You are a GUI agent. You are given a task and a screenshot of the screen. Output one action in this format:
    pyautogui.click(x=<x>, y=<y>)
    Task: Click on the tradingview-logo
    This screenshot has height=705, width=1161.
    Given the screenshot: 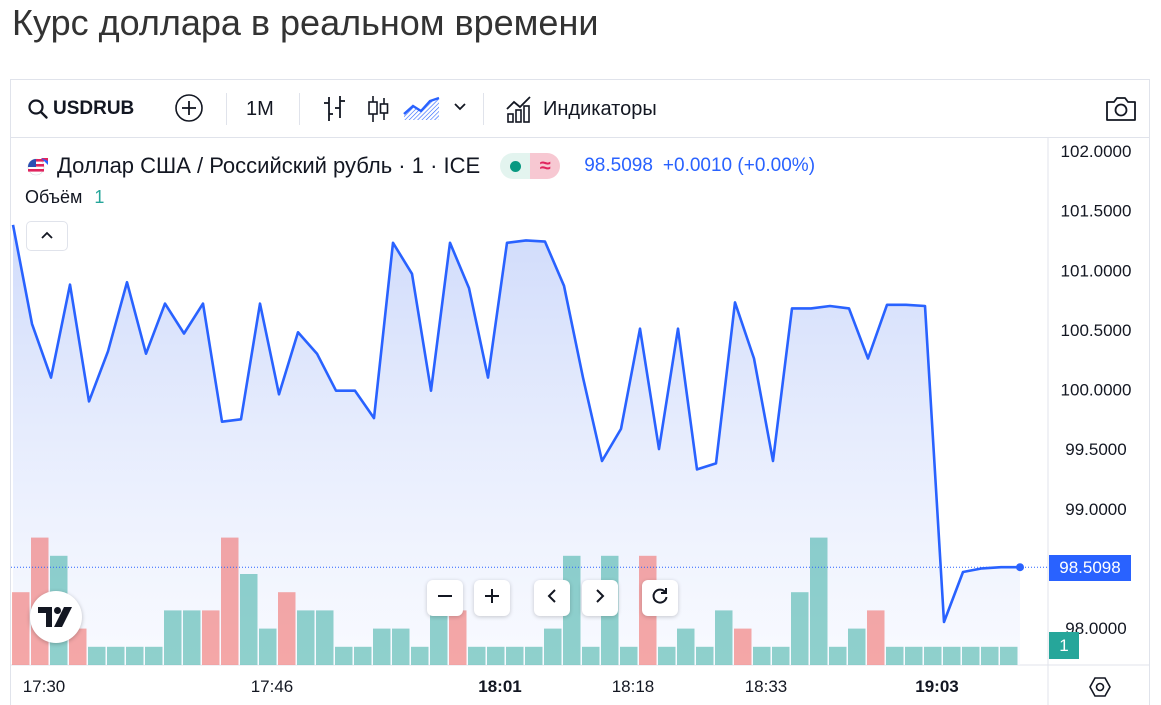 What is the action you would take?
    pyautogui.click(x=56, y=617)
    